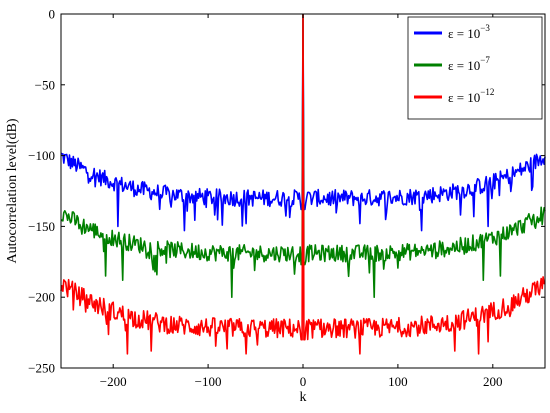 The height and width of the screenshot is (413, 550). I want to click on y-tick-label: −50, so click(45, 84).